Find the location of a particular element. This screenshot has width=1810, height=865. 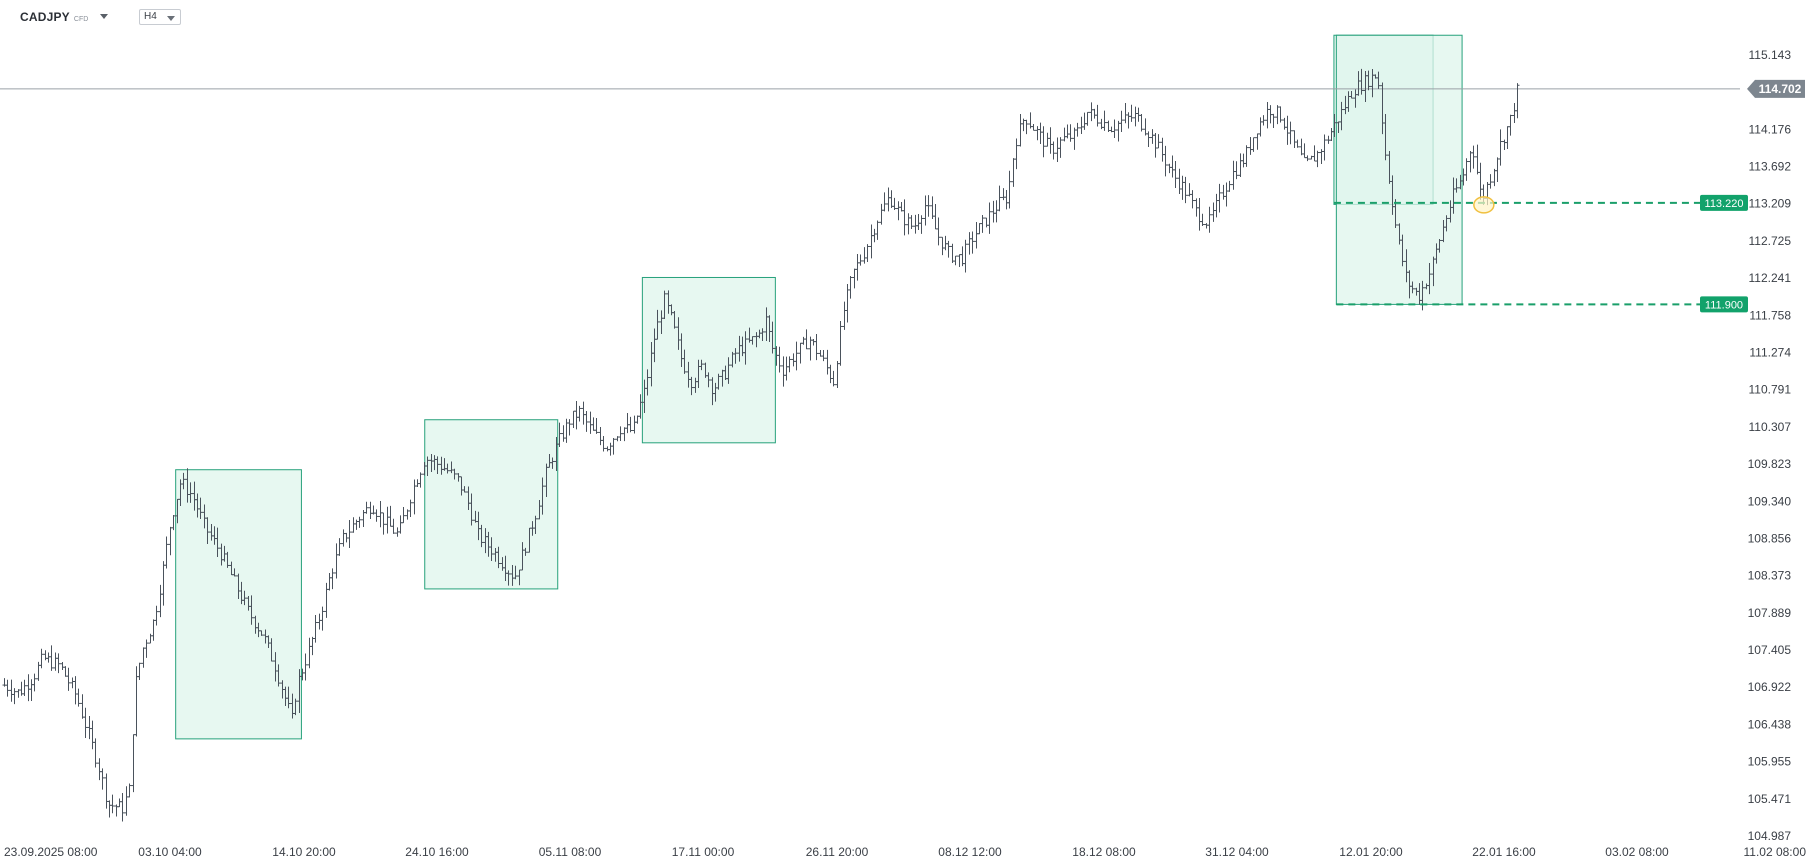

price-tick-label: 111.758 is located at coordinates (1770, 315).